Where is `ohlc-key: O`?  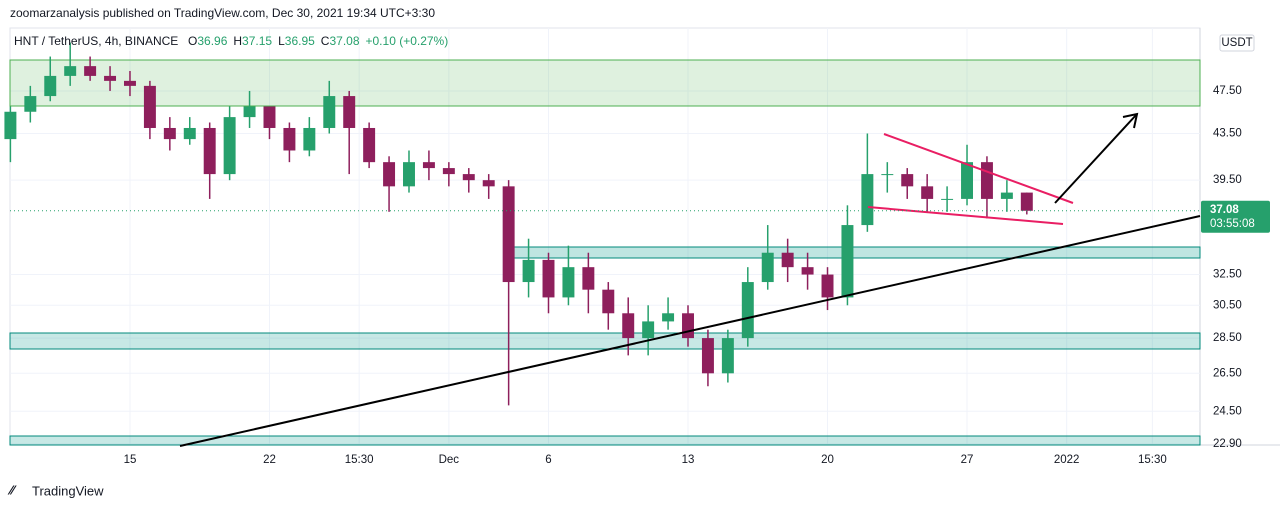 ohlc-key: O is located at coordinates (192, 41).